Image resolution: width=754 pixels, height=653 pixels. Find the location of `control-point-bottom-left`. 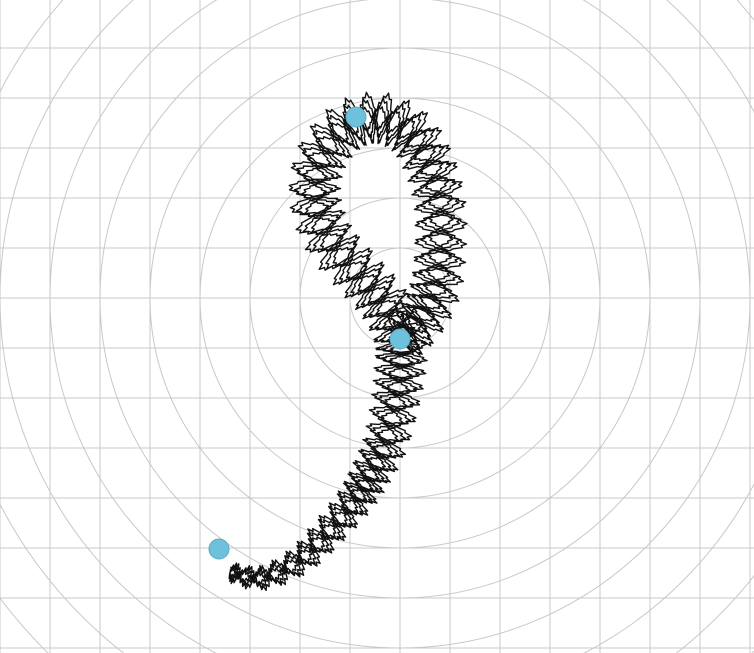

control-point-bottom-left is located at coordinates (219, 549).